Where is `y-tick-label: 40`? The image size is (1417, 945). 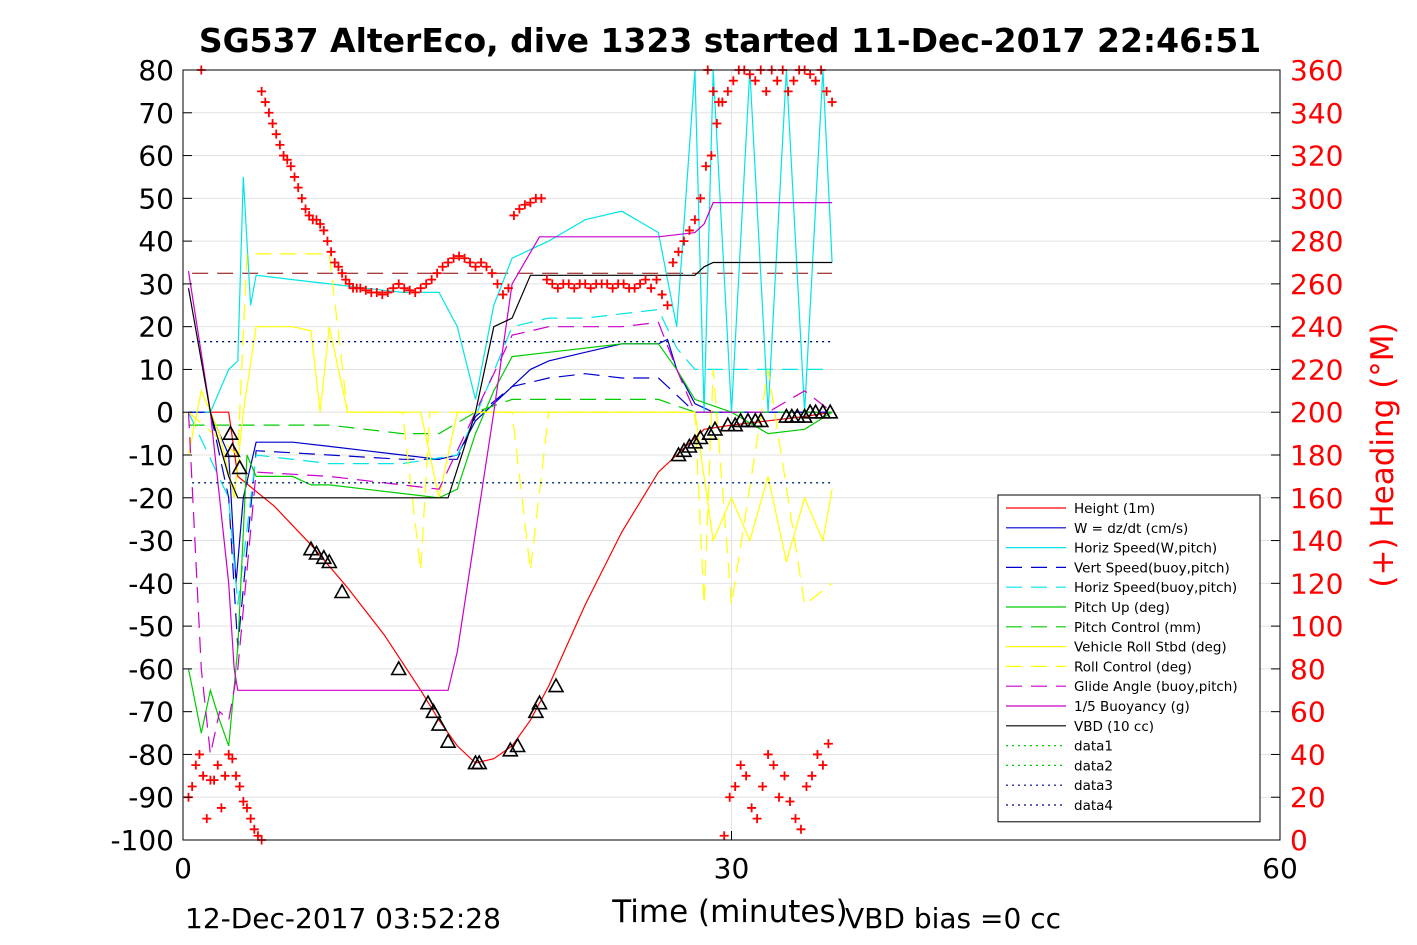 y-tick-label: 40 is located at coordinates (156, 241).